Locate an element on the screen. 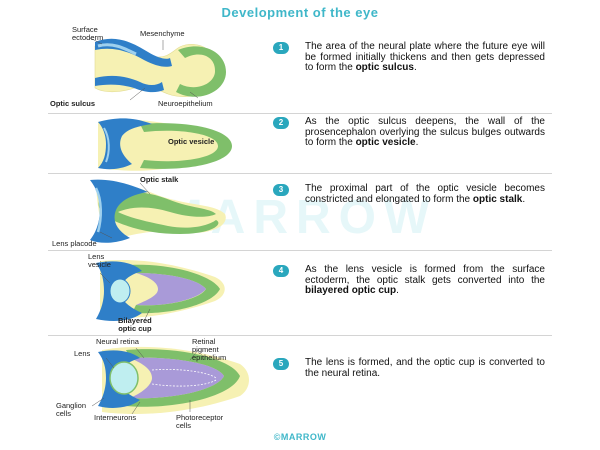 The image size is (600, 450). label-neural-retina: Neural retina is located at coordinates (117, 341).